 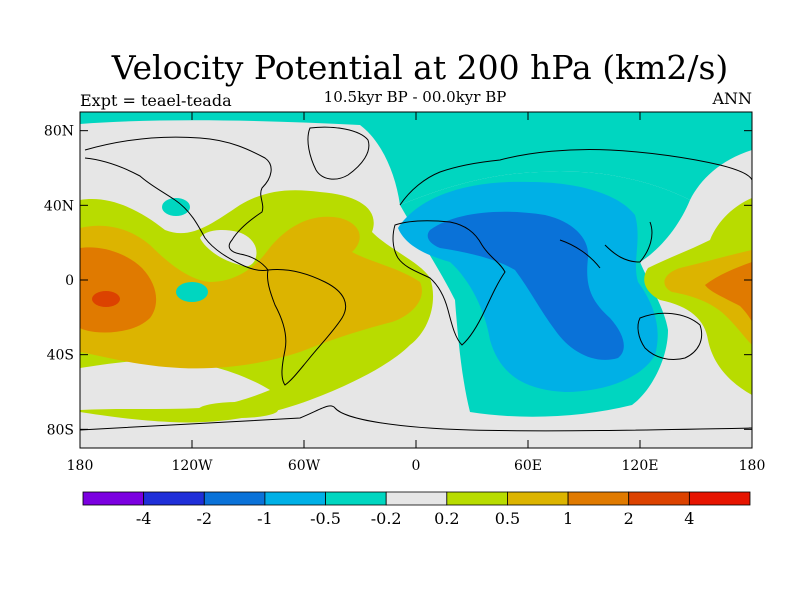 I want to click on coastline-greenland, so click(x=338, y=153).